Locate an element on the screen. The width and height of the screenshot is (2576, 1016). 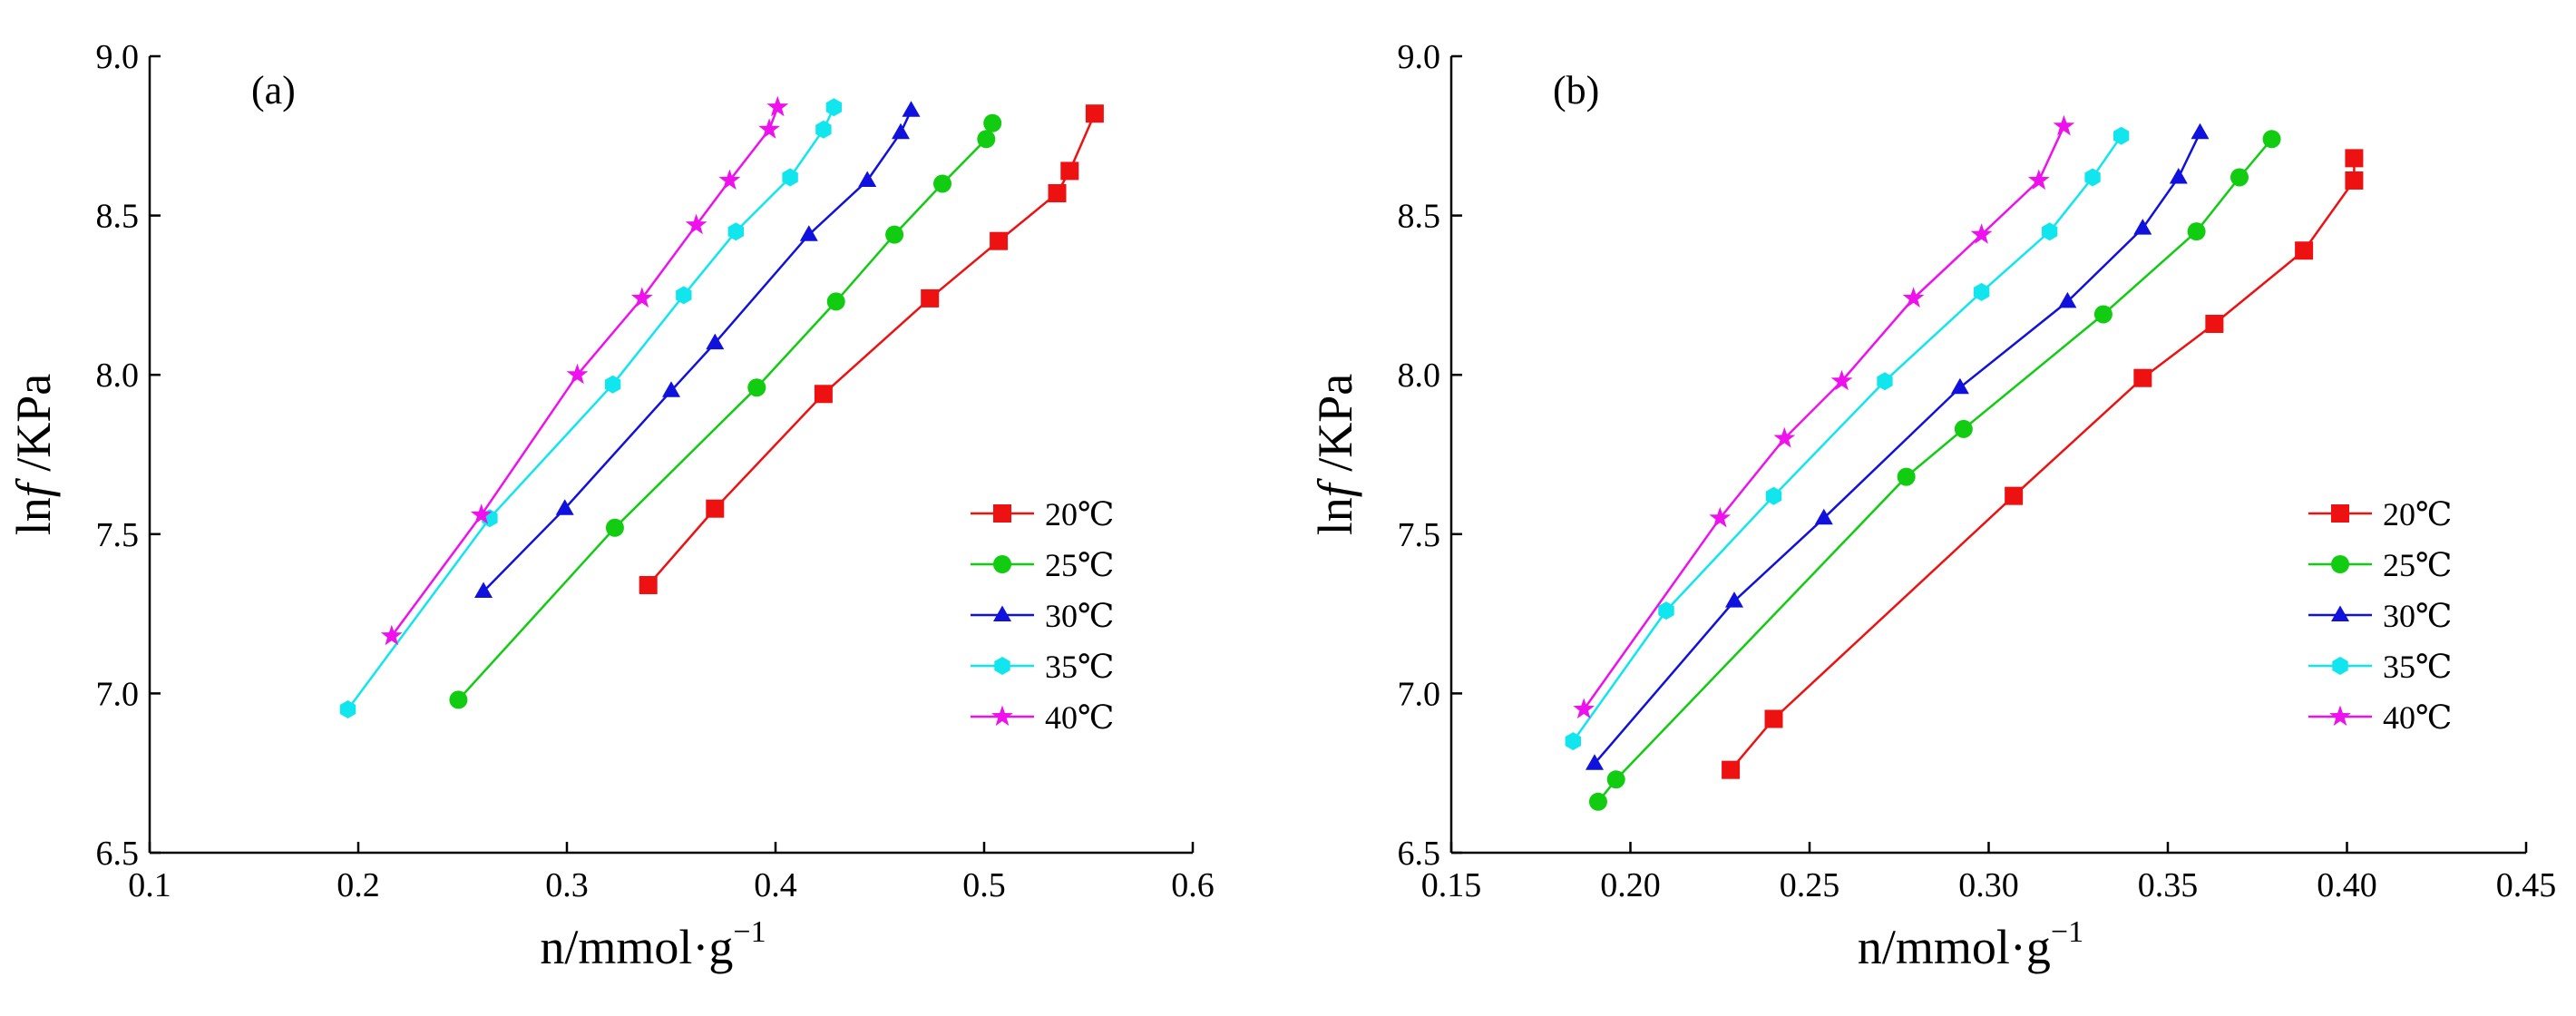
panel-label: (b) is located at coordinates (1576, 90).